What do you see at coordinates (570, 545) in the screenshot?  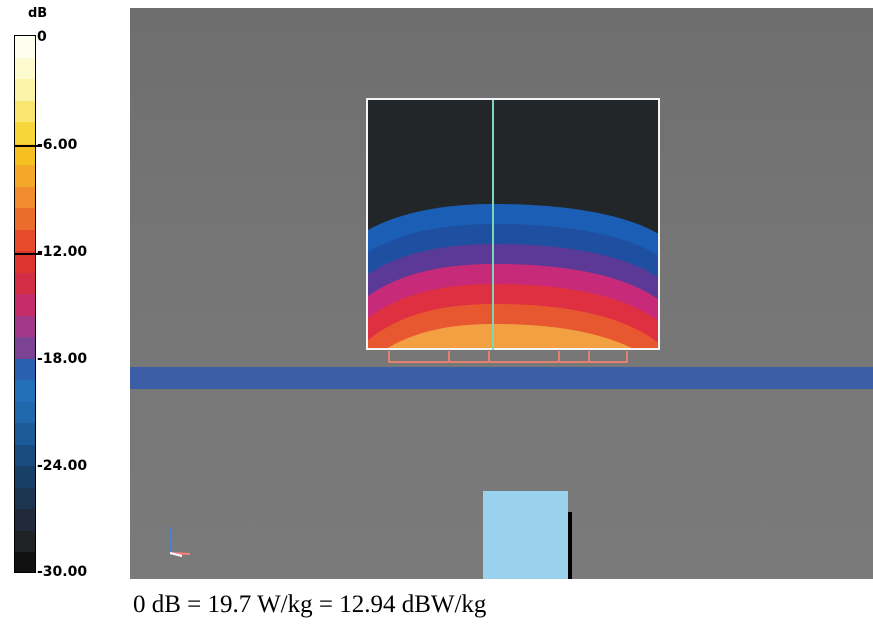 I see `device-edge` at bounding box center [570, 545].